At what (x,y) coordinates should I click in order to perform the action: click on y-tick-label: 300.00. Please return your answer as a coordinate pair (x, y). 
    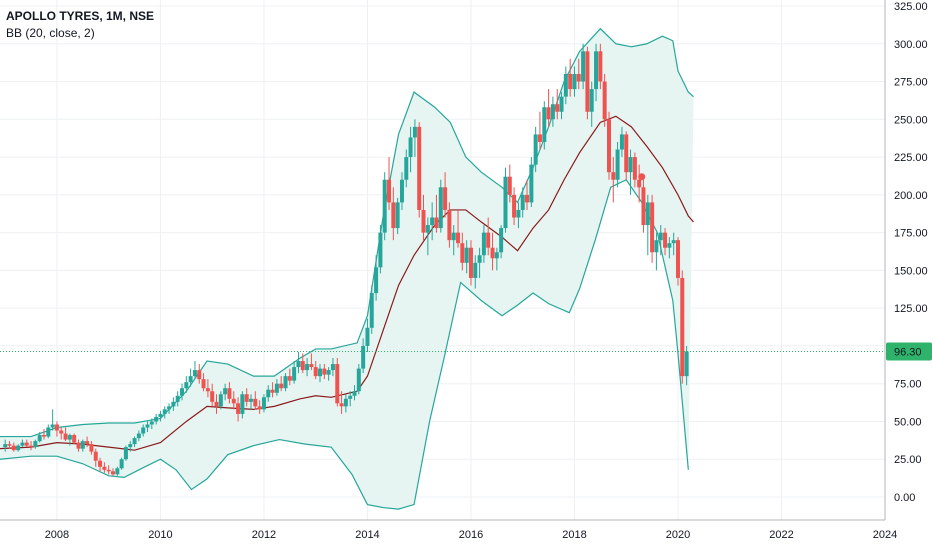
    Looking at the image, I should click on (911, 45).